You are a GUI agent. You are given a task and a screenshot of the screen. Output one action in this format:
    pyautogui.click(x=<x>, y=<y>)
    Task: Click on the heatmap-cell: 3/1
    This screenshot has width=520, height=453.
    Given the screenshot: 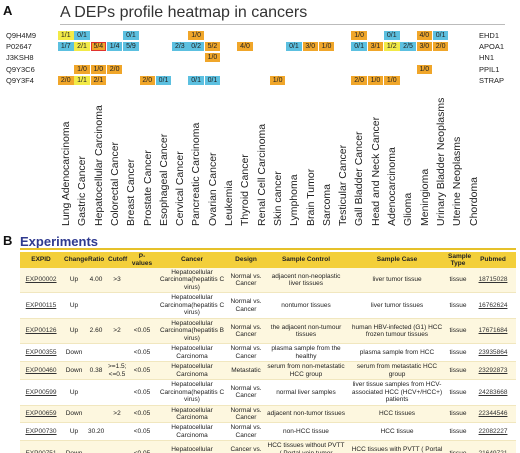 What is the action you would take?
    pyautogui.click(x=375, y=47)
    